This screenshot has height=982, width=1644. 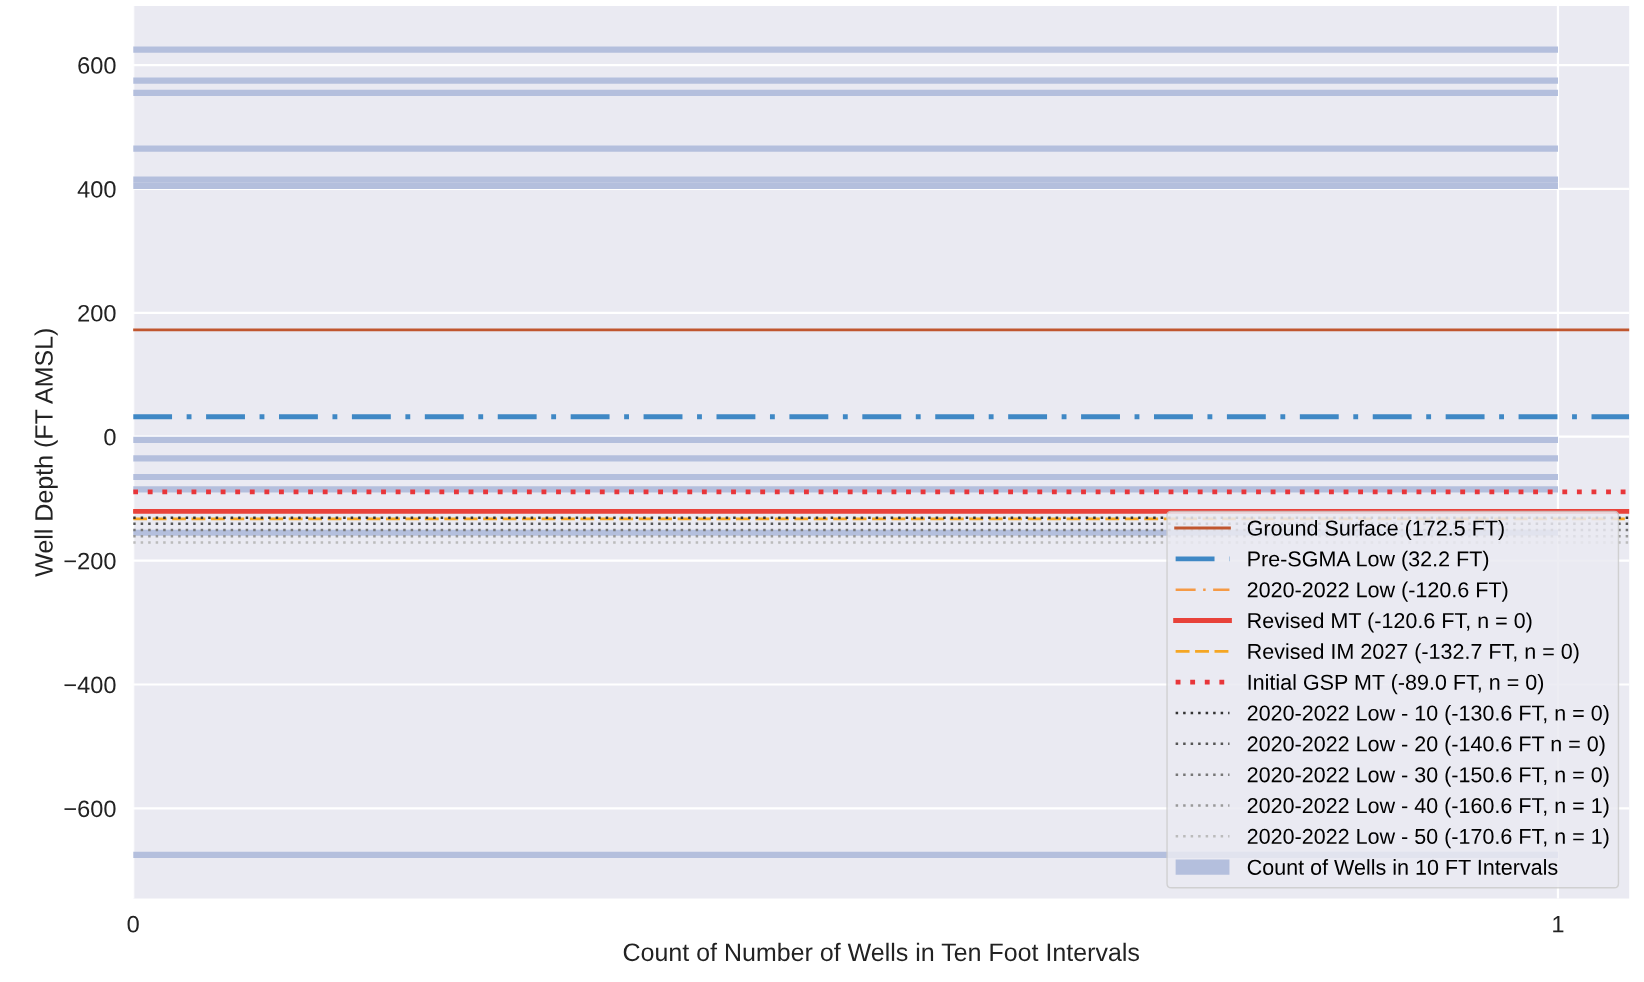 What do you see at coordinates (1375, 529) in the screenshot?
I see `legend-label: Ground Surface (172.5 FT)` at bounding box center [1375, 529].